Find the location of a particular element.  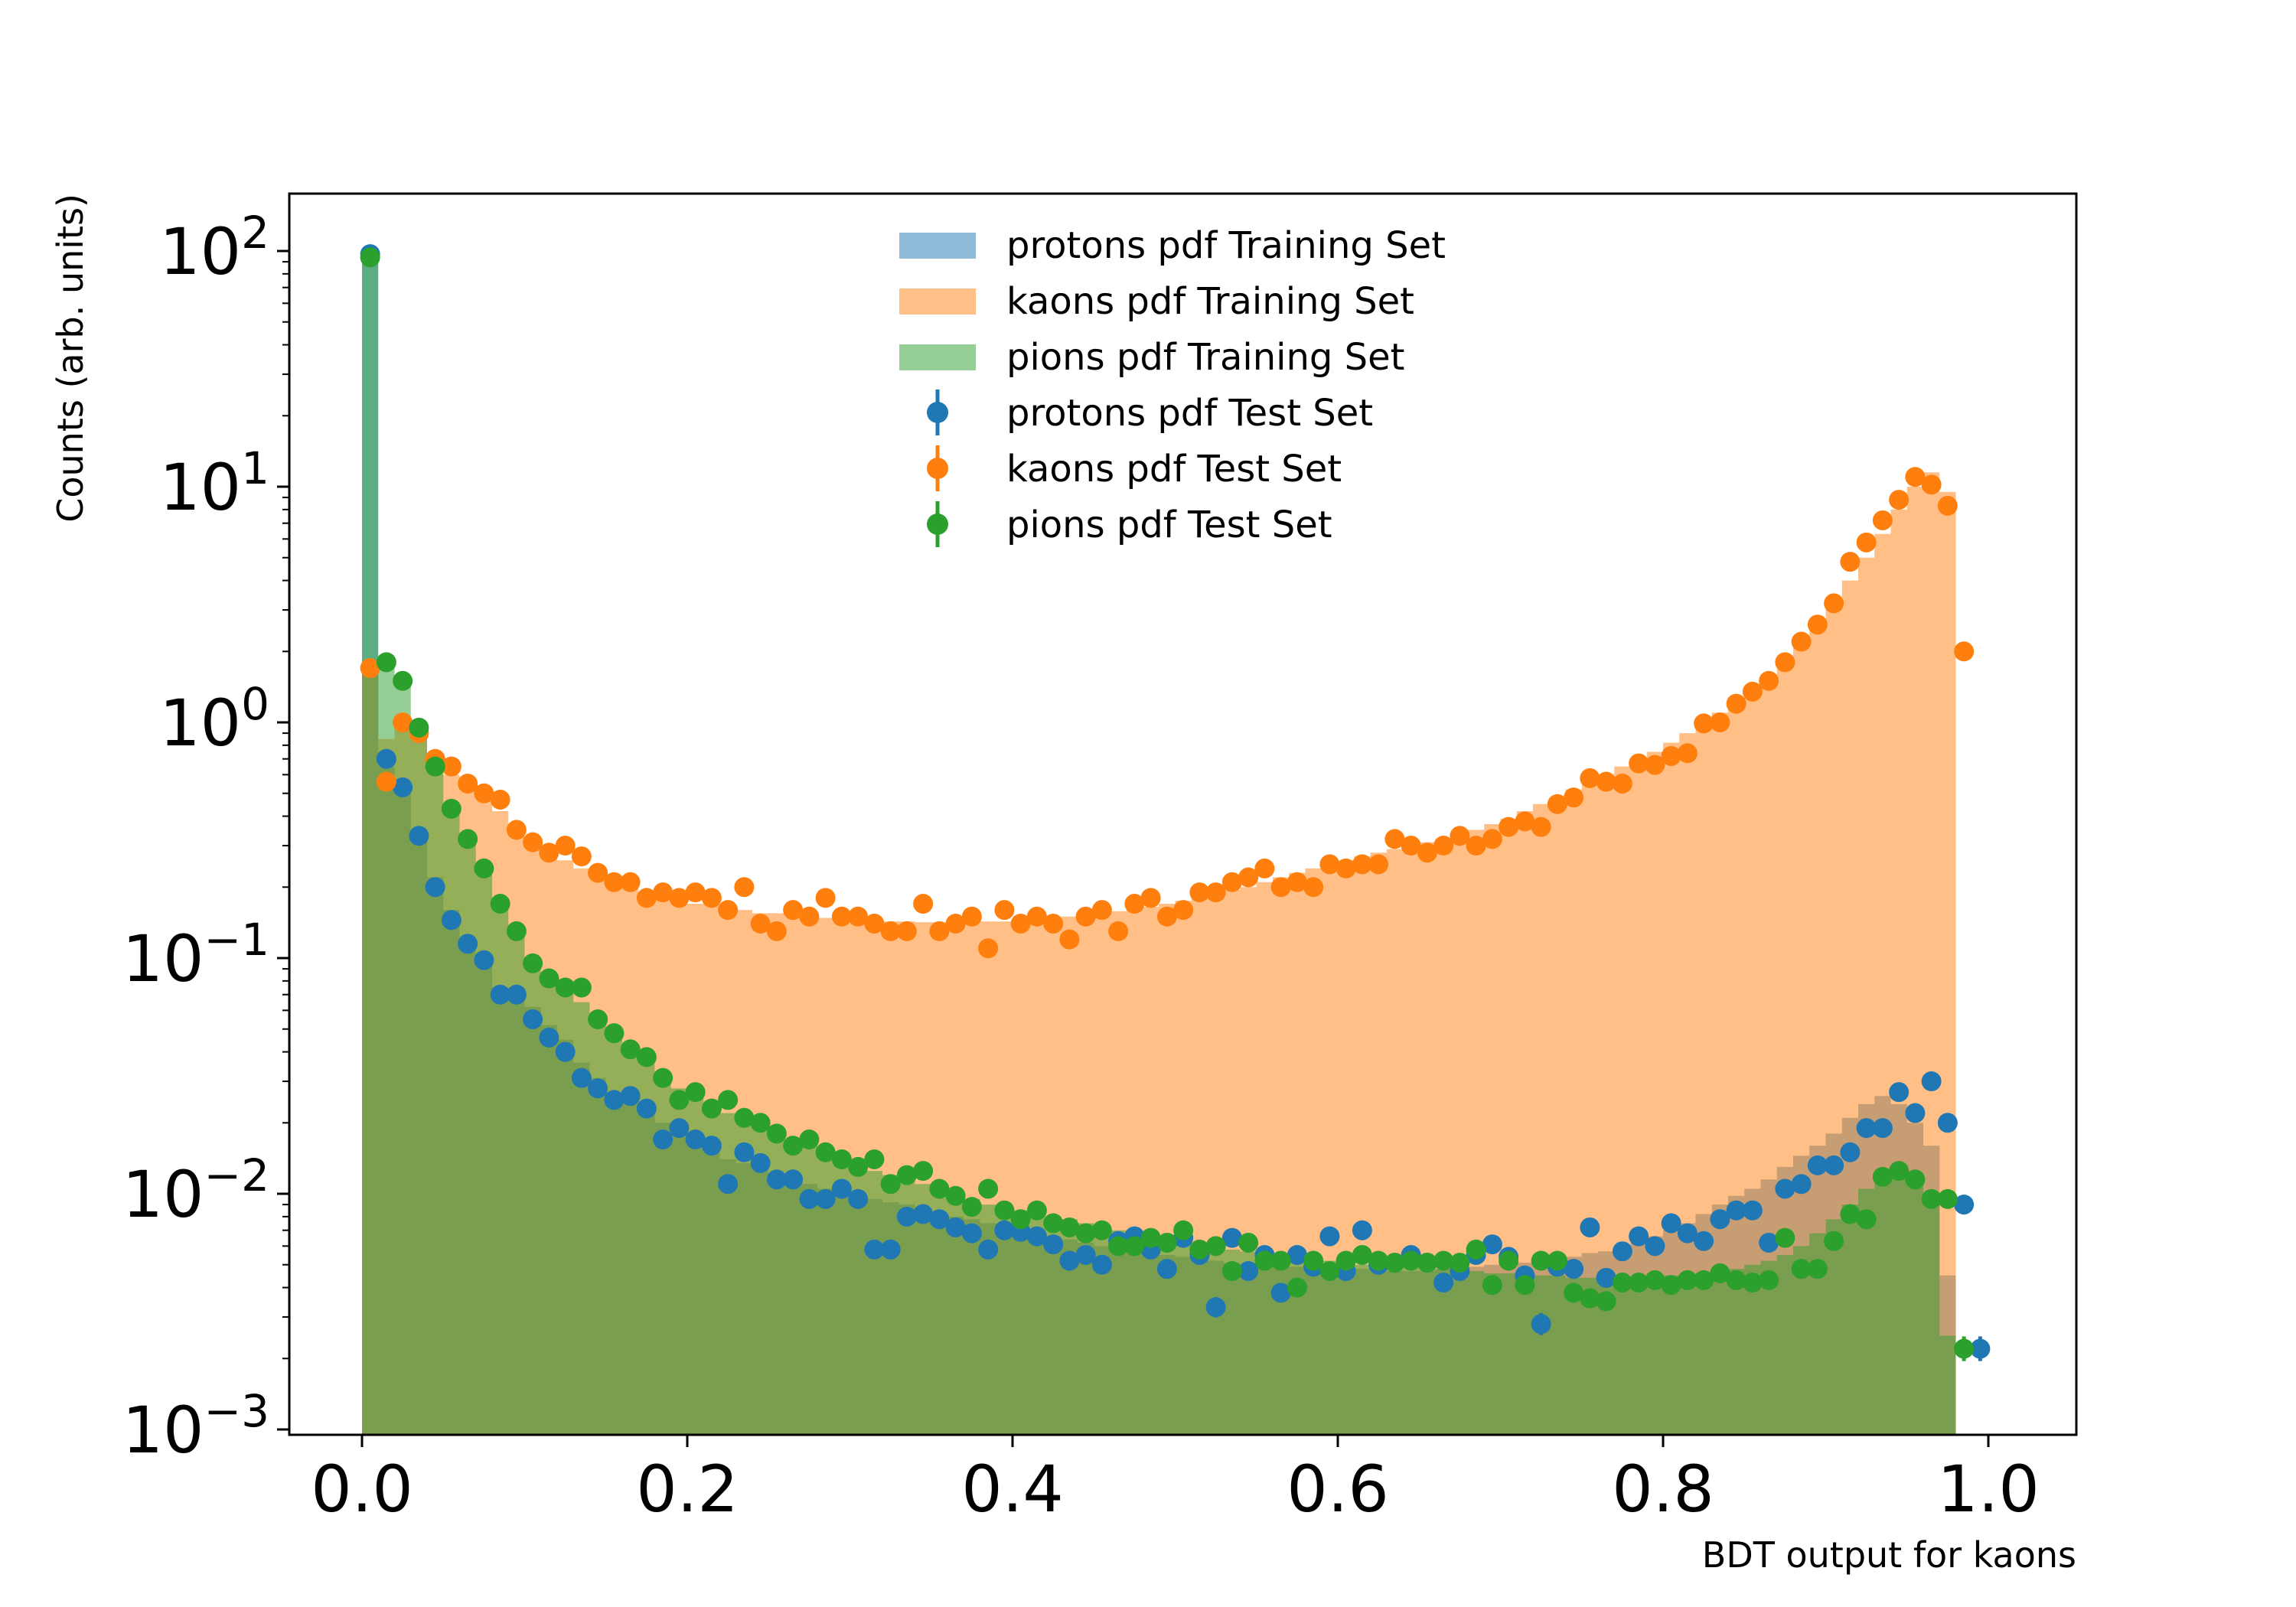

legend-label: kaons pdf Test Set is located at coordinates (1174, 469).